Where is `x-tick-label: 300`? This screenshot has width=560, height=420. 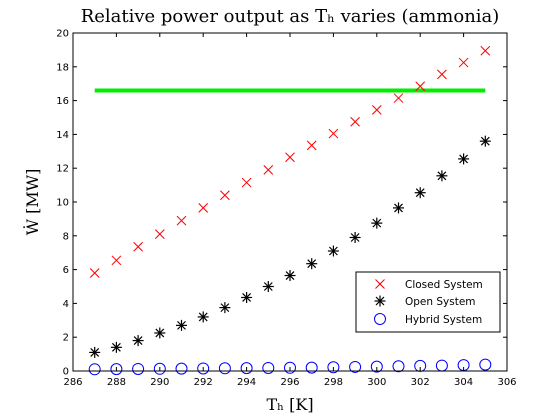
x-tick-label: 300 is located at coordinates (376, 382).